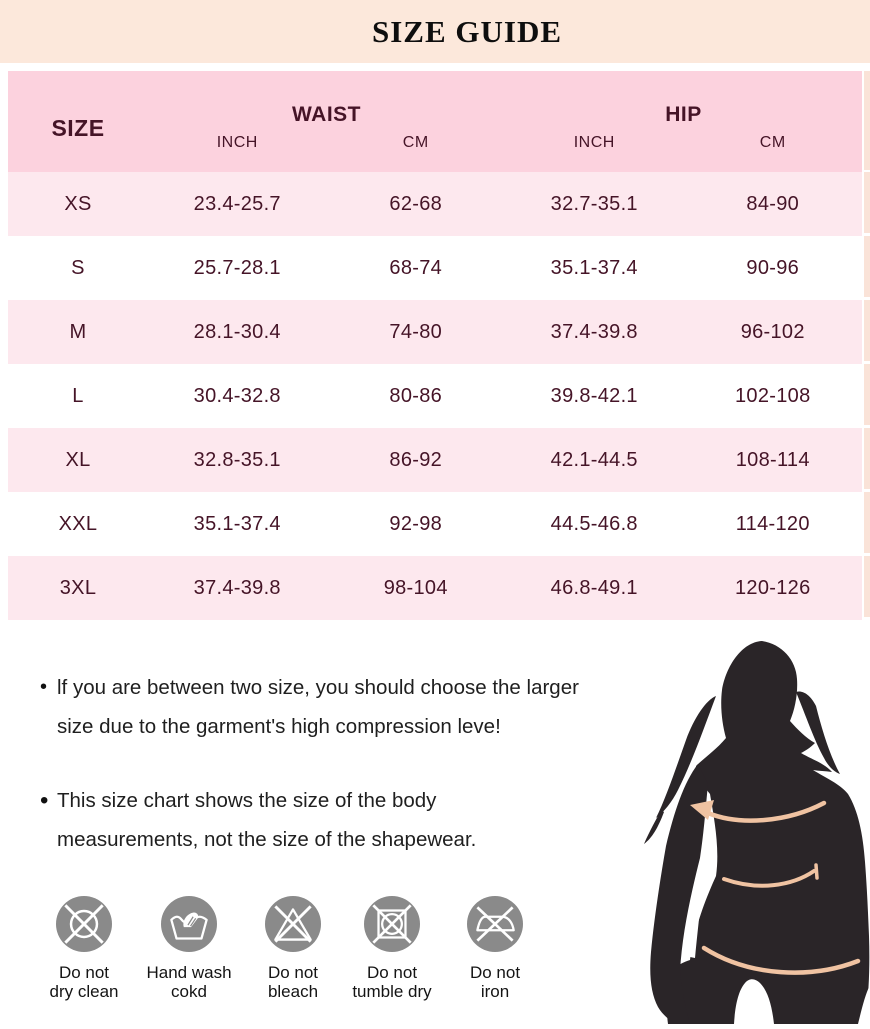 The height and width of the screenshot is (1029, 870). What do you see at coordinates (189, 982) in the screenshot?
I see `care-label: Hand wash cokd` at bounding box center [189, 982].